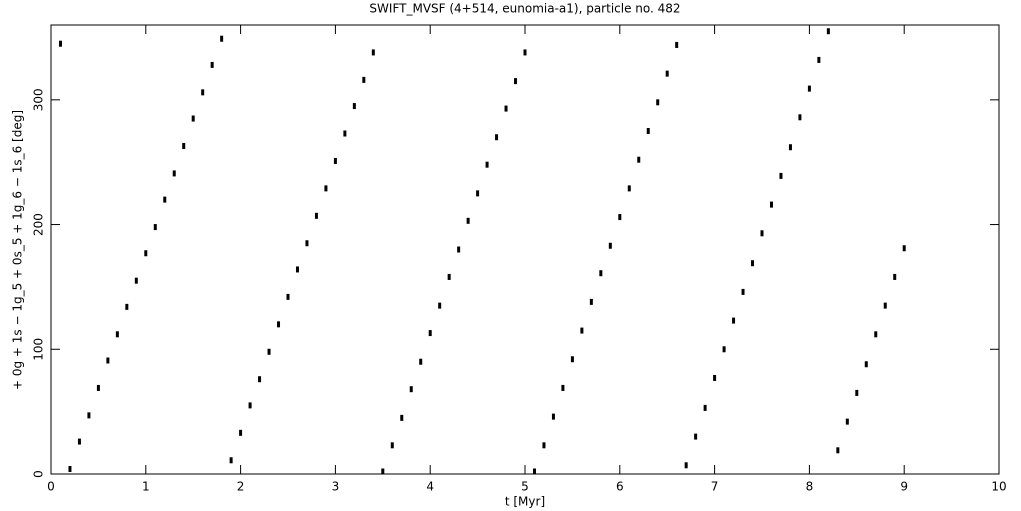  Describe the element at coordinates (39, 99) in the screenshot. I see `y-tick-label: 300` at that location.